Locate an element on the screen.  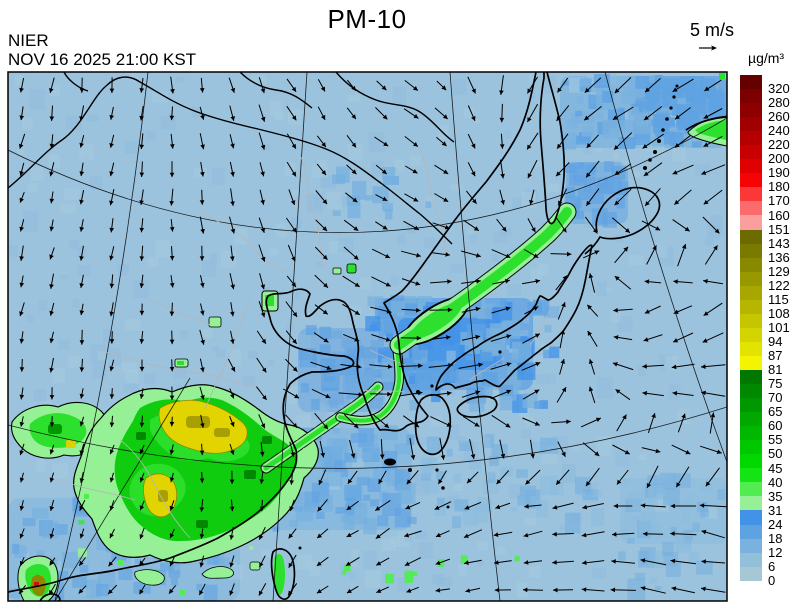
pm-plume-yellow-sea-band is located at coordinates (332, 409).